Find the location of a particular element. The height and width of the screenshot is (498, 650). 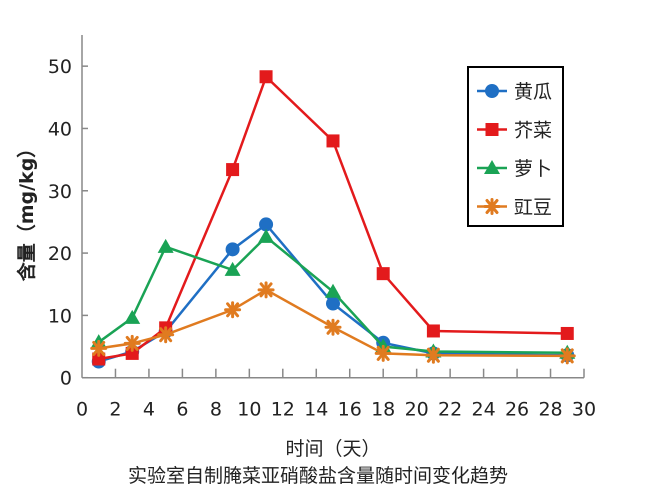

y-tick-label: 40 is located at coordinates (60, 129).